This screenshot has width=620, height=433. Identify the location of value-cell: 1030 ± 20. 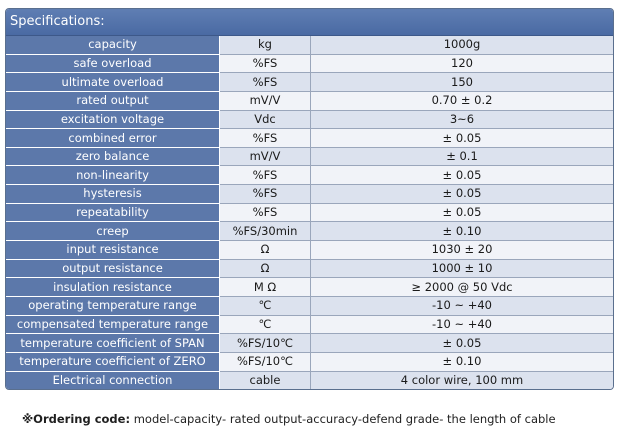
(461, 250).